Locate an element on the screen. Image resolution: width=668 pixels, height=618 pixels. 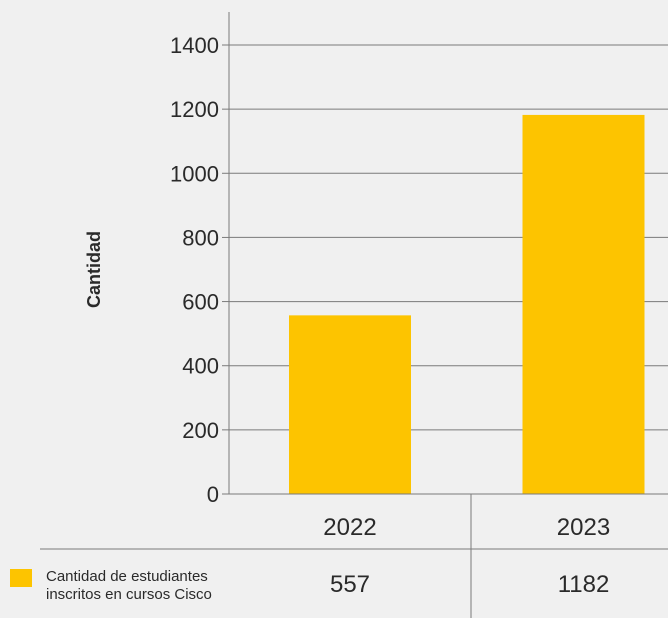
category-label: 2023 is located at coordinates (583, 527).